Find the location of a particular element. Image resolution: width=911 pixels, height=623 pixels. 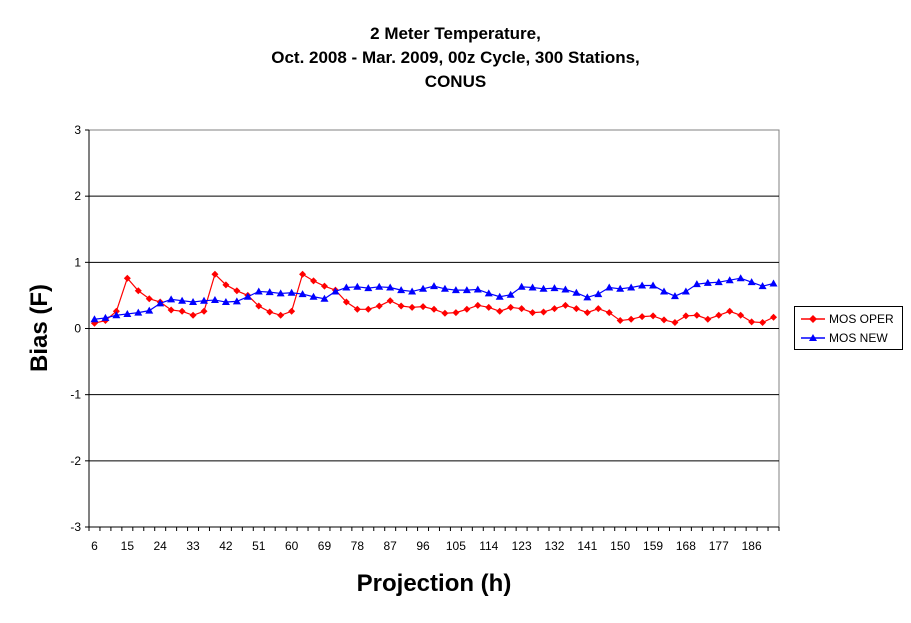

x-tick-label: 105 is located at coordinates (456, 546).